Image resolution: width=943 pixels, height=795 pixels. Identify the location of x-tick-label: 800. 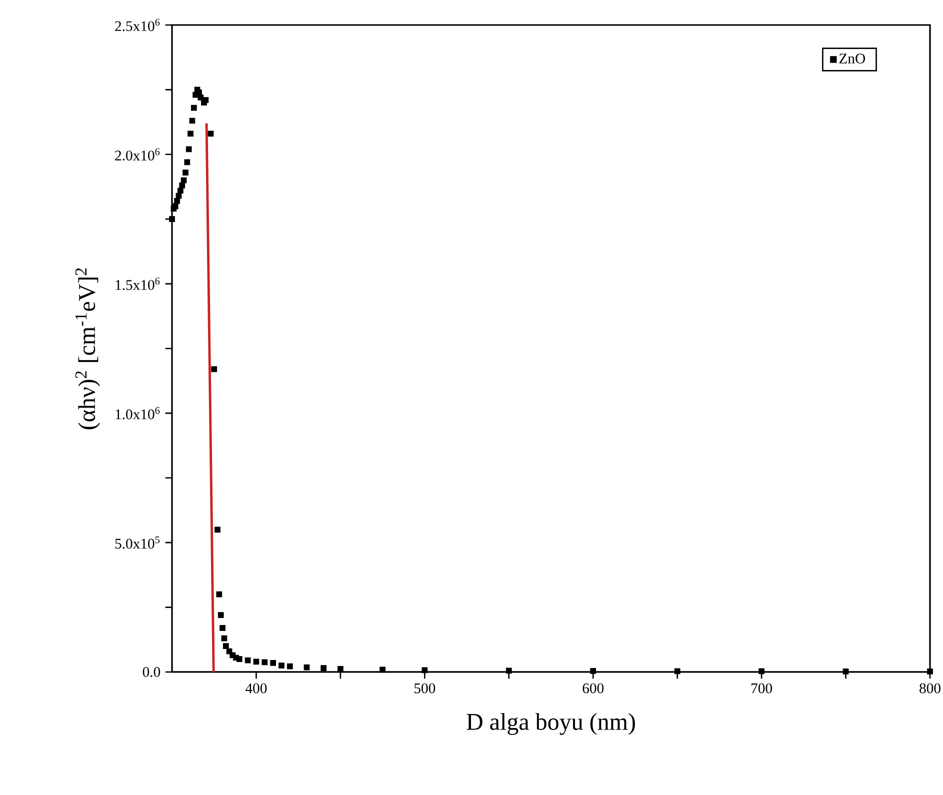
(930, 688).